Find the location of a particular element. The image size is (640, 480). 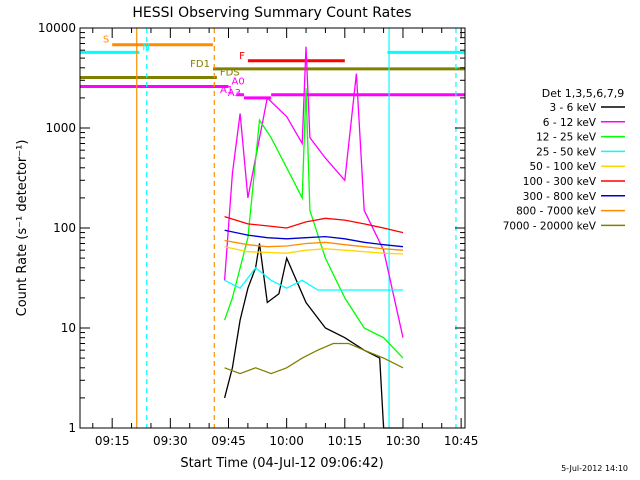

flag-label: A0 is located at coordinates (237, 82).